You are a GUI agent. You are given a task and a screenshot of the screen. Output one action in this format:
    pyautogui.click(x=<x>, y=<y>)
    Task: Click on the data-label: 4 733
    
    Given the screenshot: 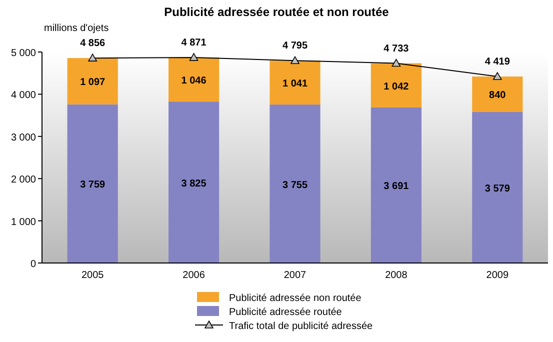 What is the action you would take?
    pyautogui.click(x=397, y=48)
    